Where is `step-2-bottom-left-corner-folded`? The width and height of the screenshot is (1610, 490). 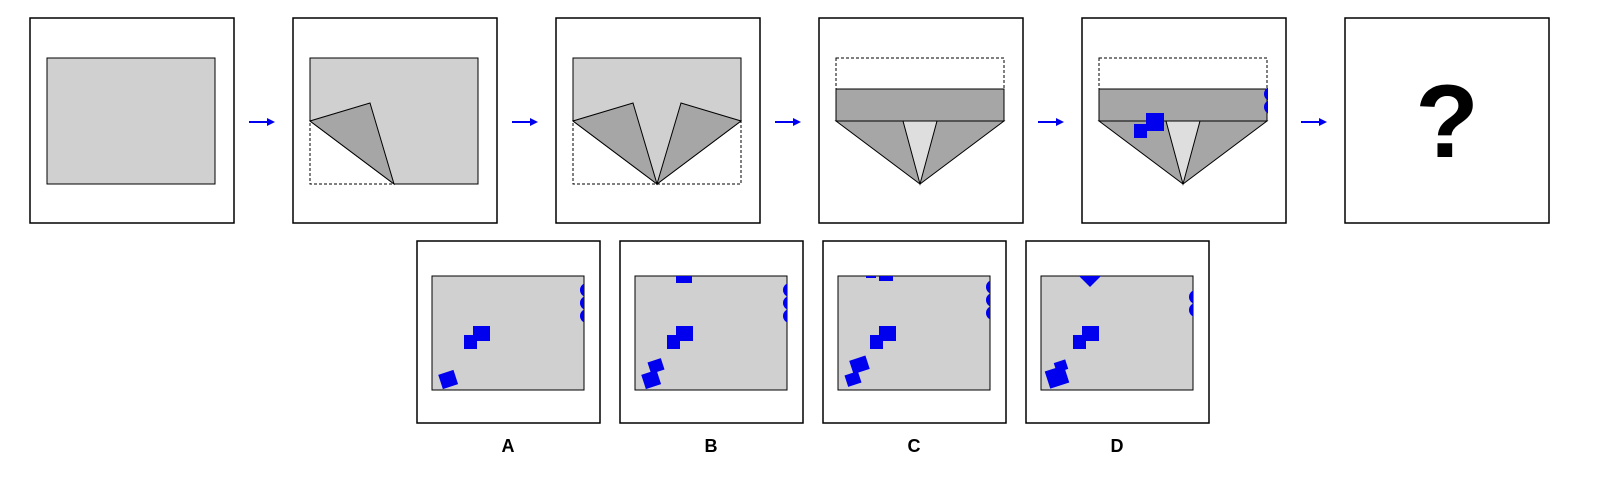 step-2-bottom-left-corner-folded is located at coordinates (395, 120).